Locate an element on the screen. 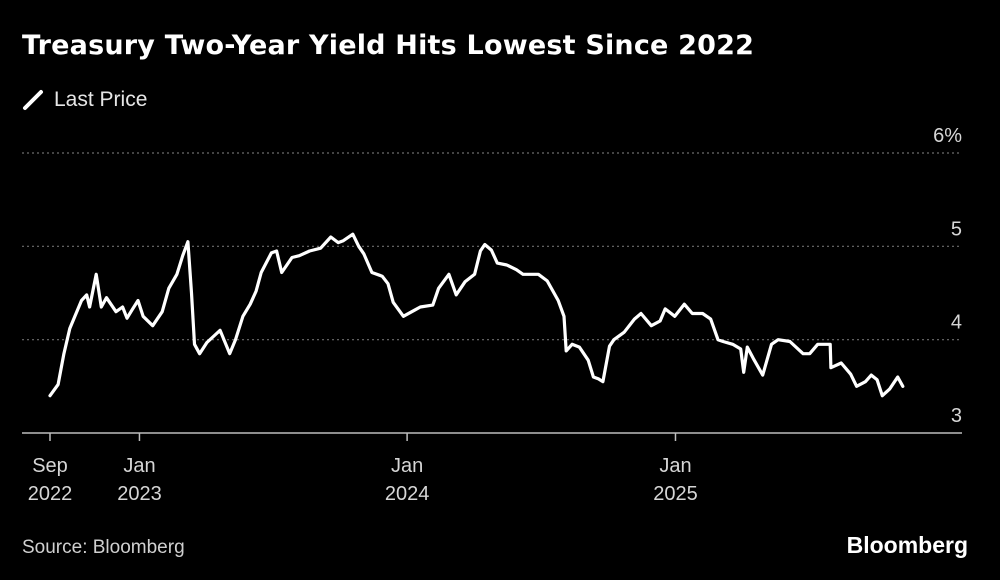 This screenshot has width=1000, height=580. y-axis-labels: 6% 5 4 3 is located at coordinates (947, 276).